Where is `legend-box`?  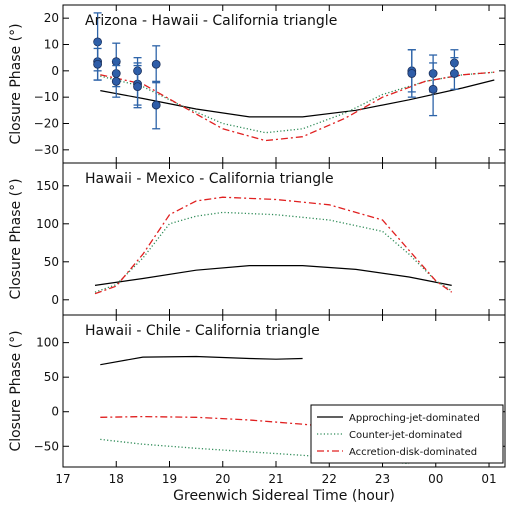
legend-box is located at coordinates (407, 434).